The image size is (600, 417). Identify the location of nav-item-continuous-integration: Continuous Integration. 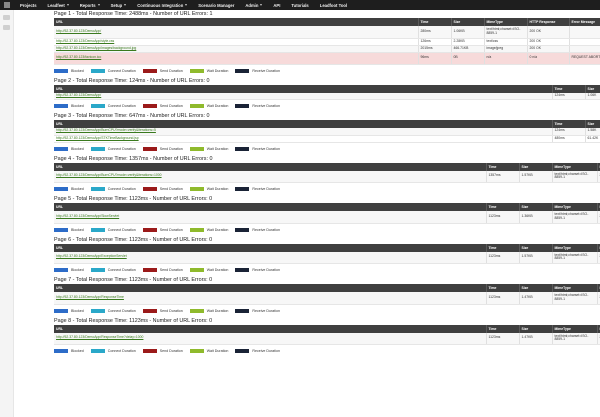
(162, 5).